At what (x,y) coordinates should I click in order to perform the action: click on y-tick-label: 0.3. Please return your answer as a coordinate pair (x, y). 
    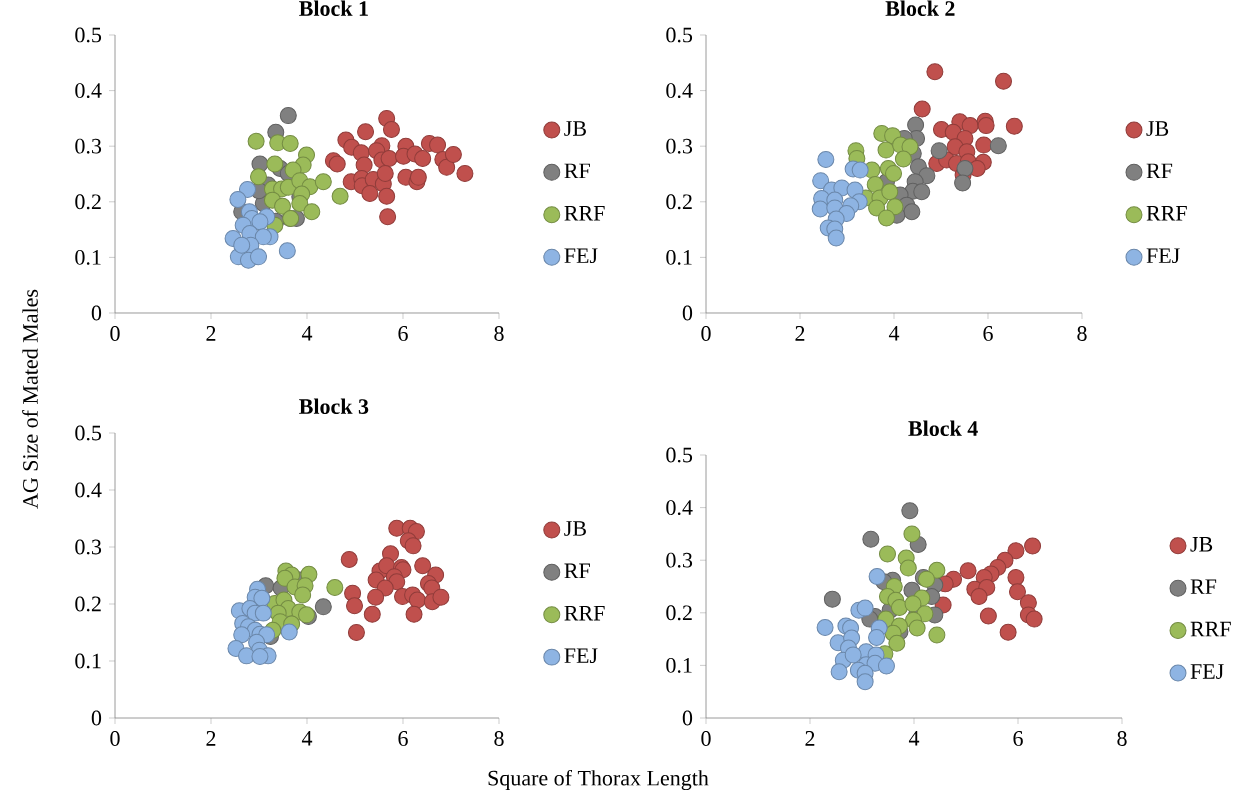
    Looking at the image, I should click on (88, 547).